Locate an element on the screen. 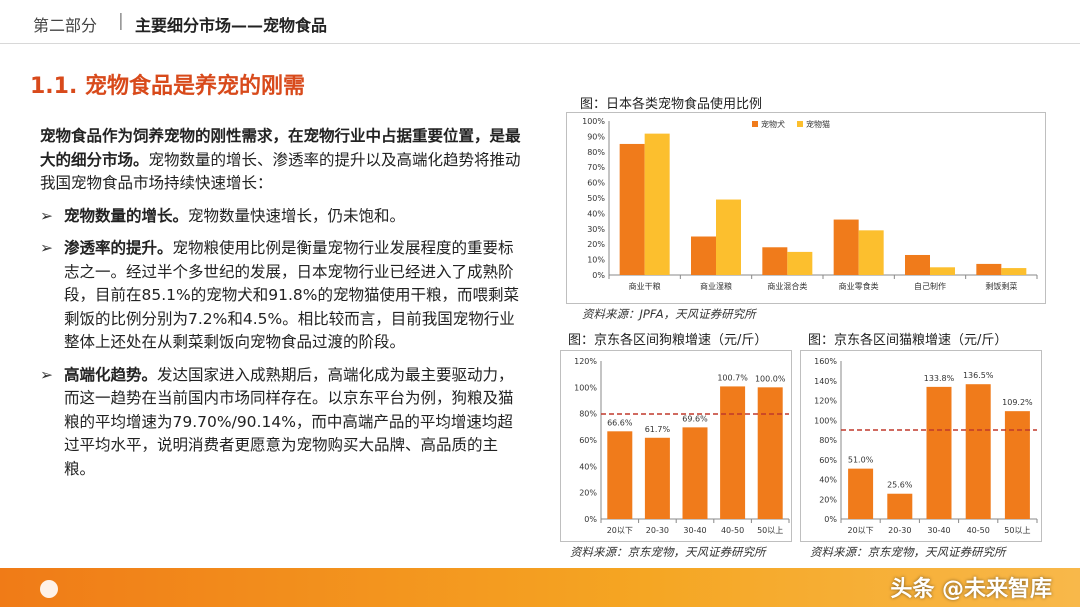 This screenshot has height=607, width=1080. chart1-title: 图：日本各类宠物食品使用比例 is located at coordinates (671, 104).